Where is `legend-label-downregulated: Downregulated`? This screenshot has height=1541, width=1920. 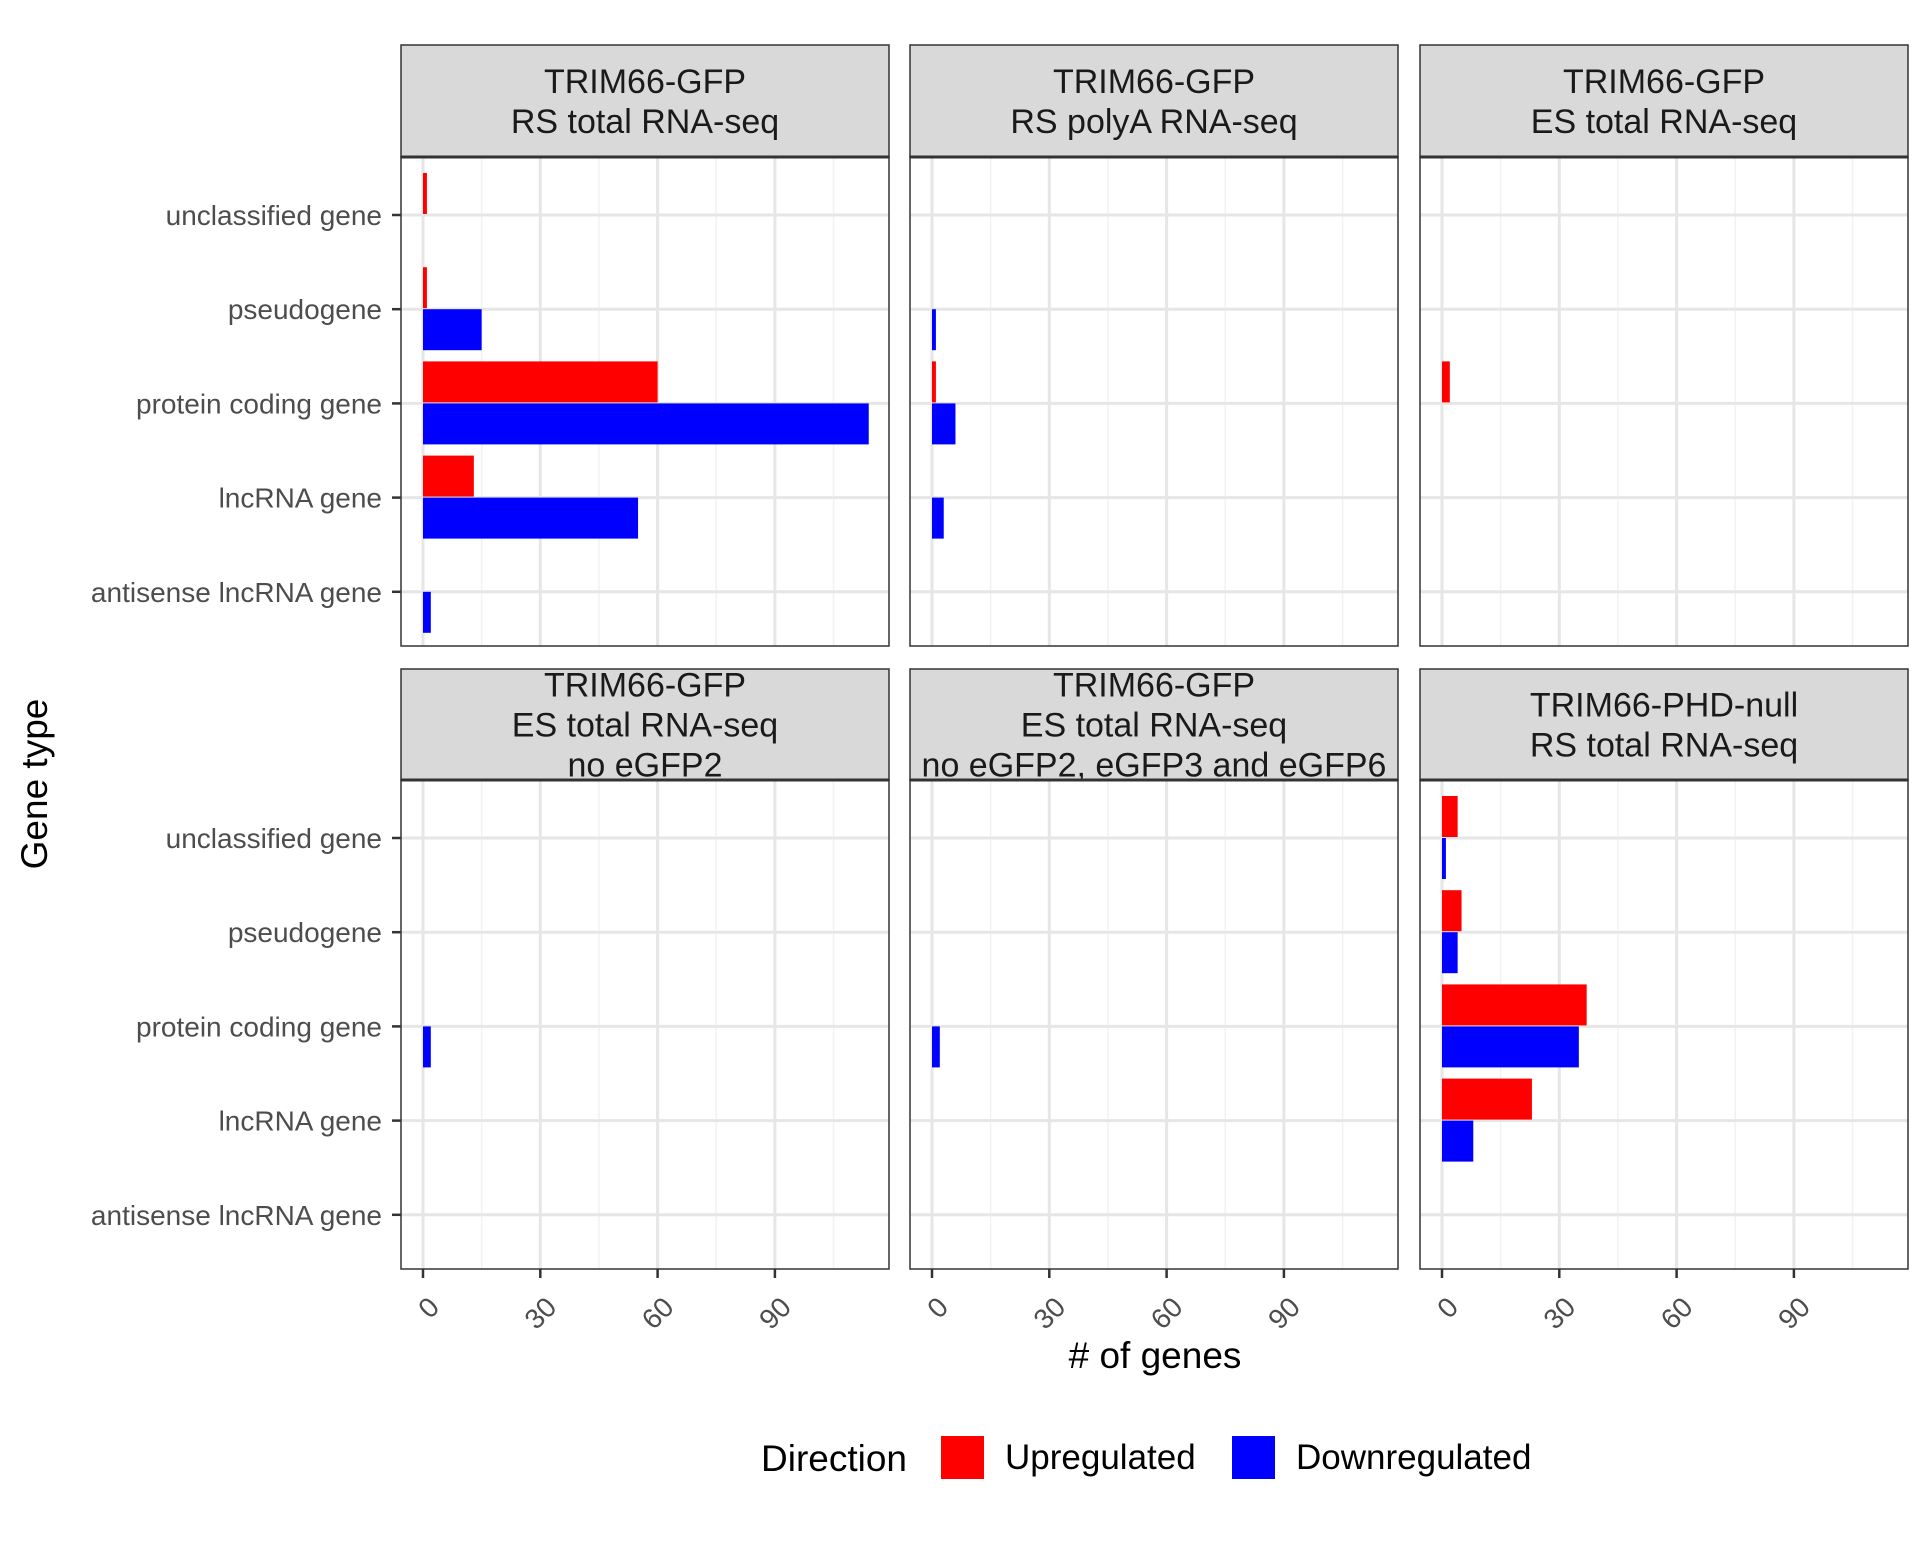
legend-label-downregulated: Downregulated is located at coordinates (1413, 1457).